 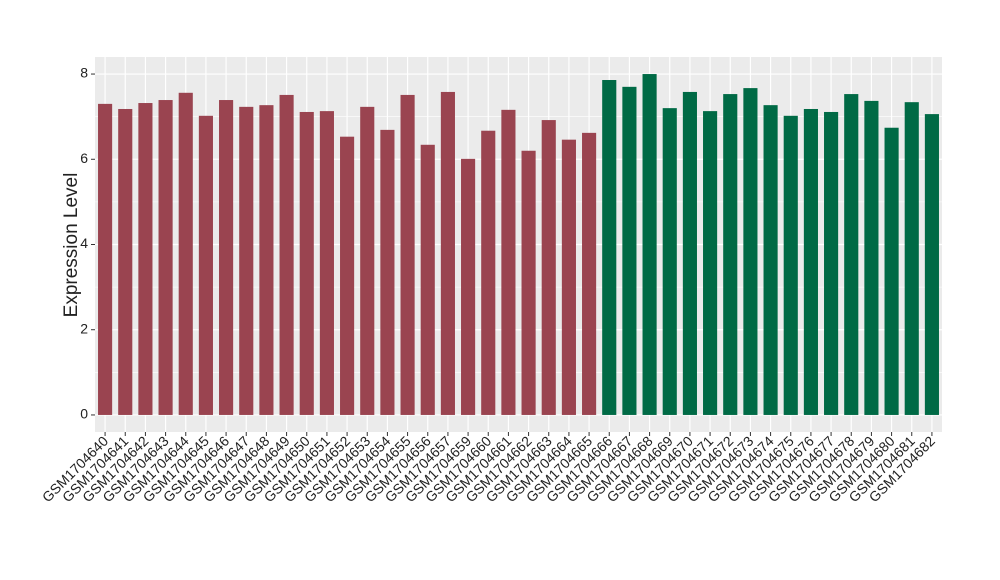 What do you see at coordinates (84, 414) in the screenshot?
I see `y-tick-label: 0` at bounding box center [84, 414].